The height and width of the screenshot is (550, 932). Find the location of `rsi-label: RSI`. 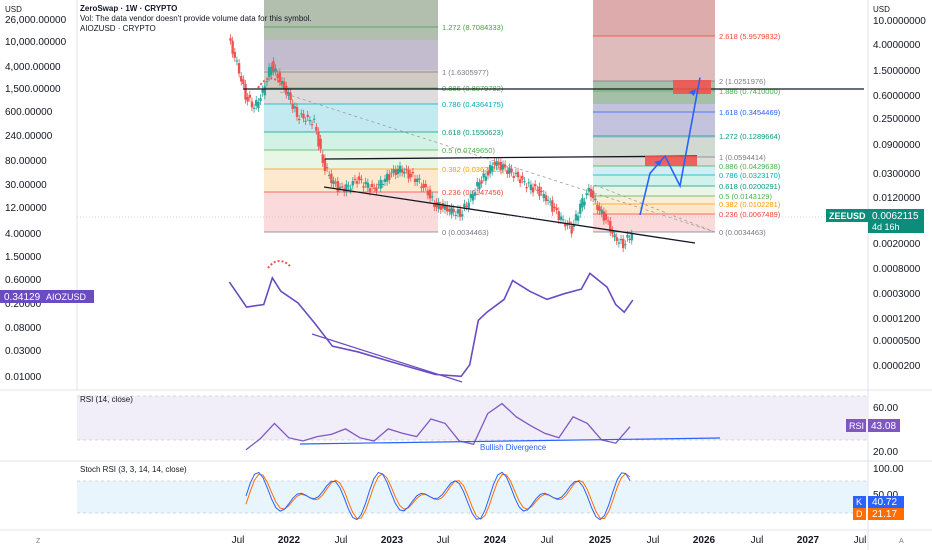

rsi-label: RSI is located at coordinates (856, 426).